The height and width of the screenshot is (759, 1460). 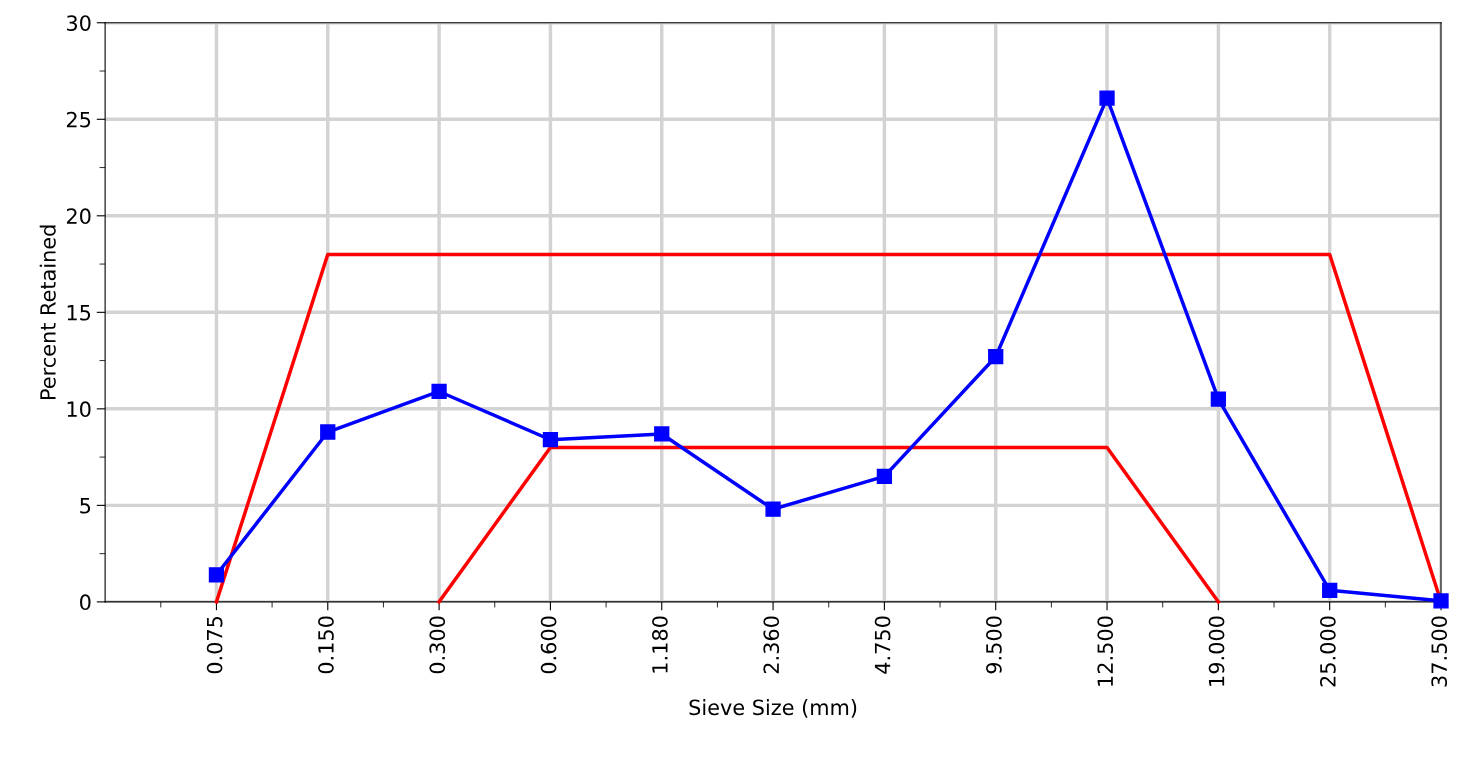 What do you see at coordinates (79, 23) in the screenshot?
I see `y-tick-label: 30` at bounding box center [79, 23].